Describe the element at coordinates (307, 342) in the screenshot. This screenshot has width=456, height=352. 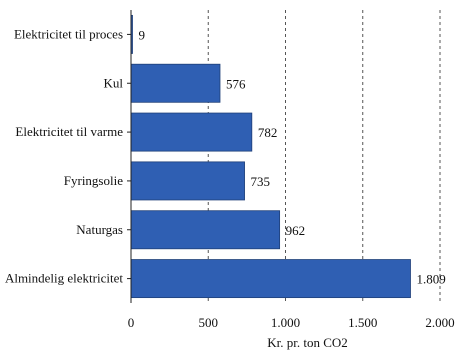
I see `x-axis-title: Kr. pr. ton CO2` at that location.